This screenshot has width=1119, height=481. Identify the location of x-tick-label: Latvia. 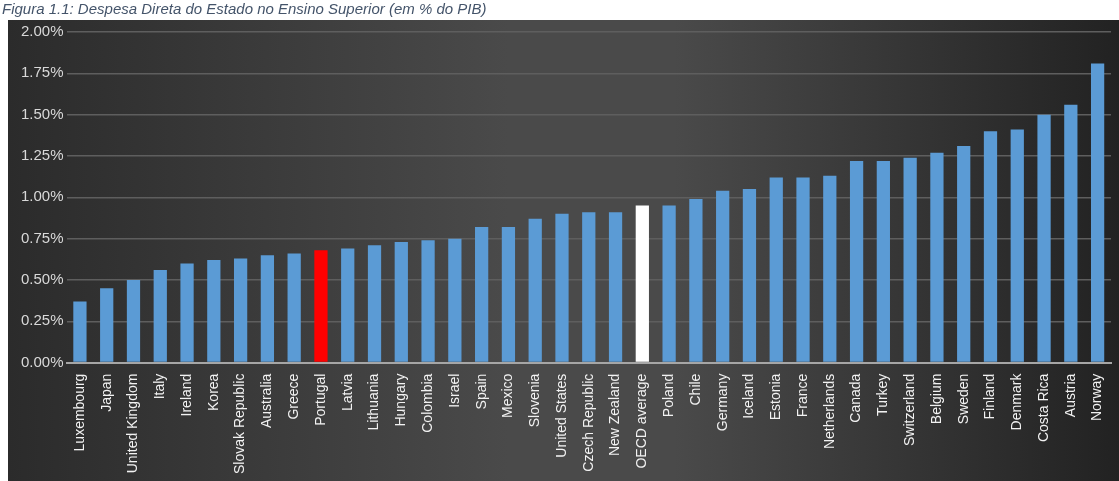
(346, 392).